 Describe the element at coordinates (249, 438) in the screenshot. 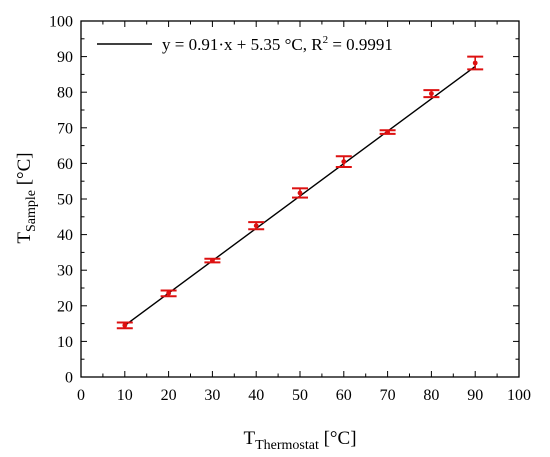

I see `x-axis-title-main: T` at that location.